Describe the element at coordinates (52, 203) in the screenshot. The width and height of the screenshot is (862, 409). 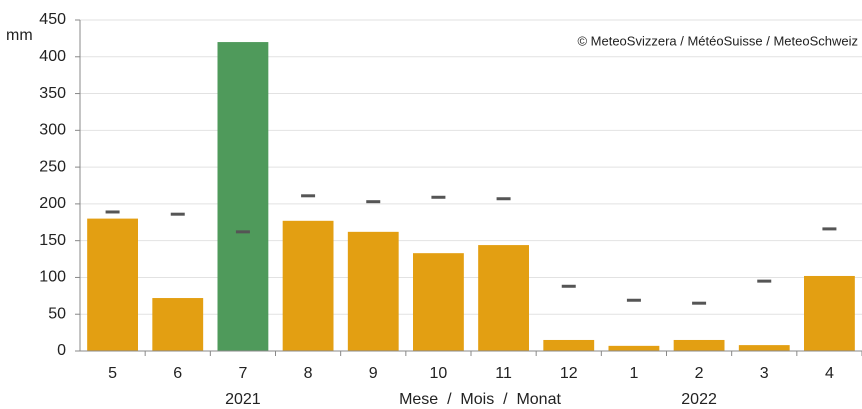
I see `y-tick-label: 200` at that location.